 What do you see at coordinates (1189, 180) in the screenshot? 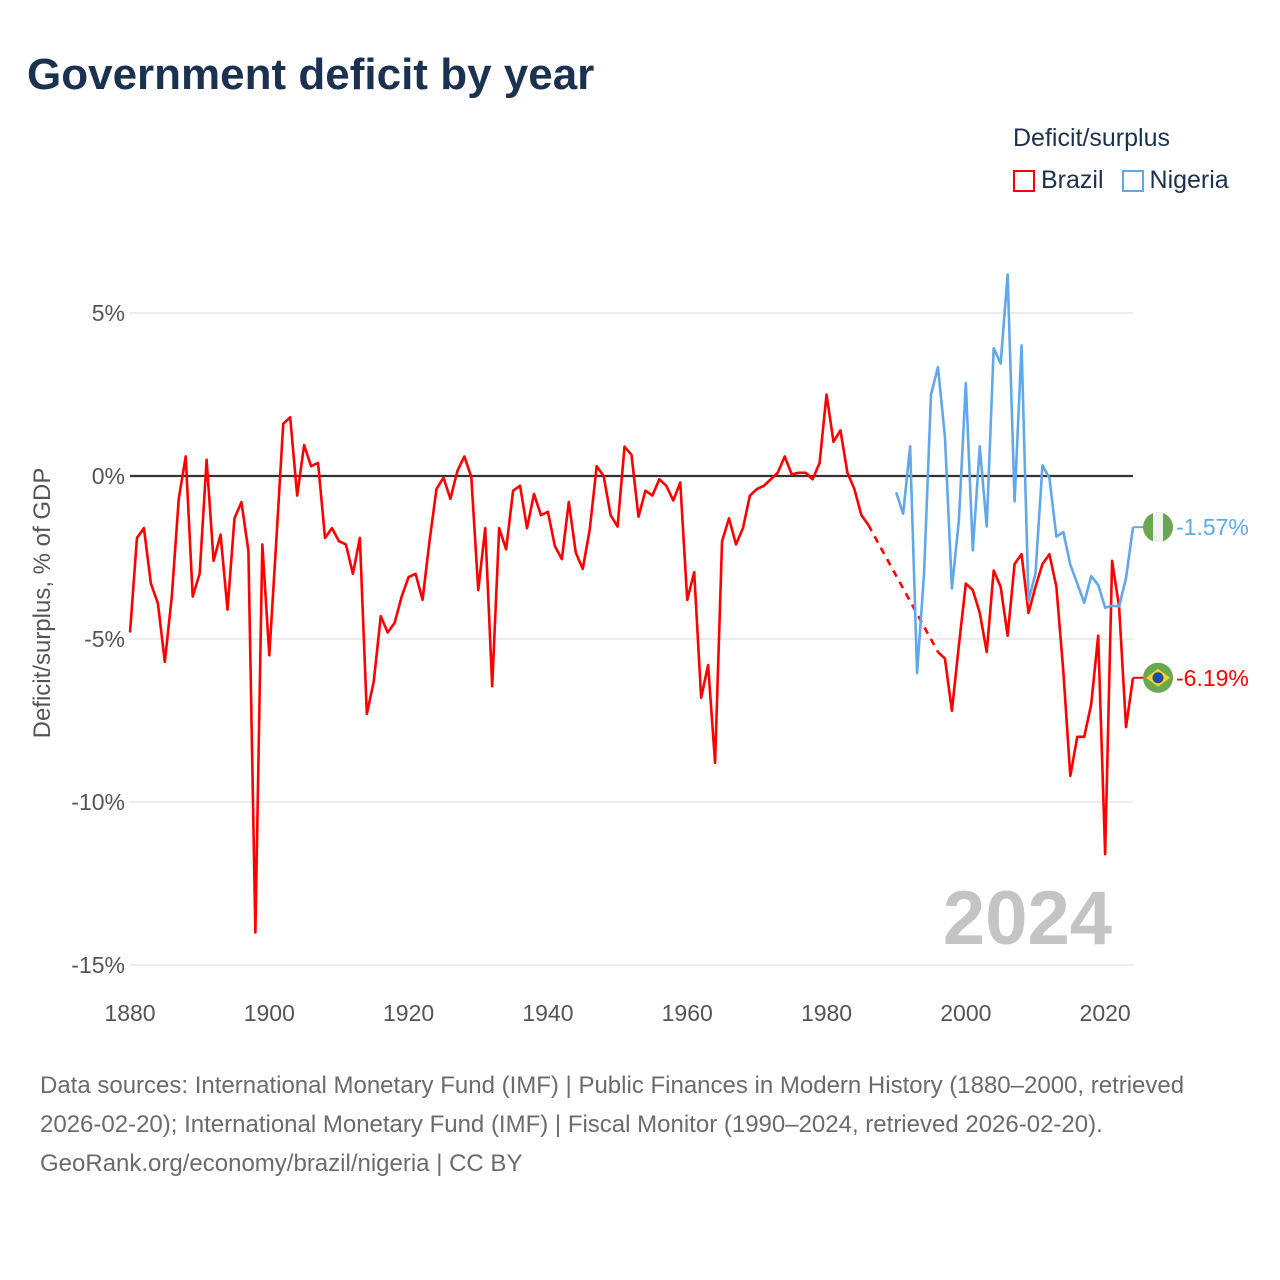
I see `legend-label: Nigeria` at bounding box center [1189, 180].